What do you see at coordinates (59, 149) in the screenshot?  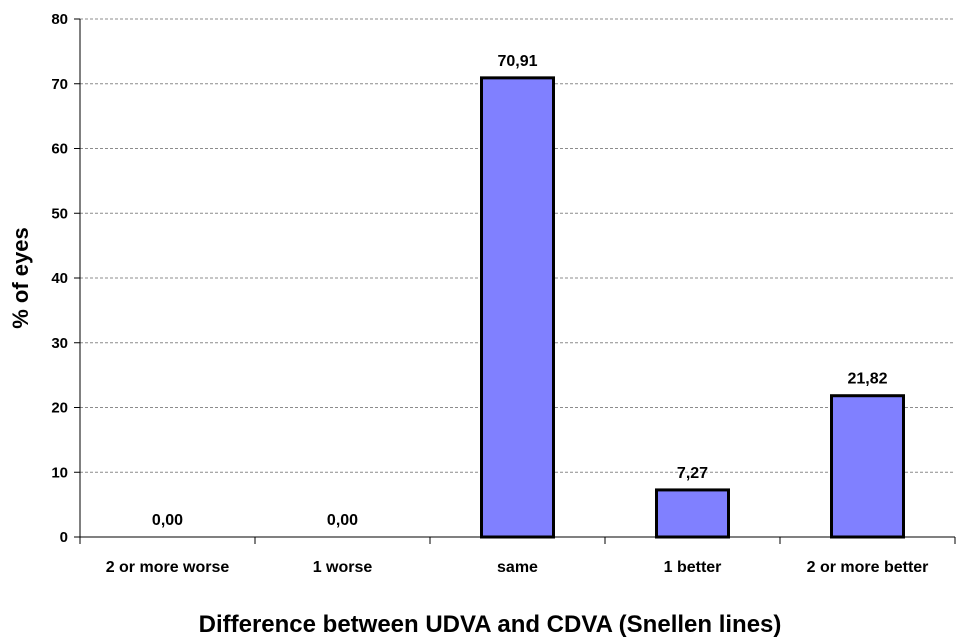 I see `y-tick-label: 60` at bounding box center [59, 149].